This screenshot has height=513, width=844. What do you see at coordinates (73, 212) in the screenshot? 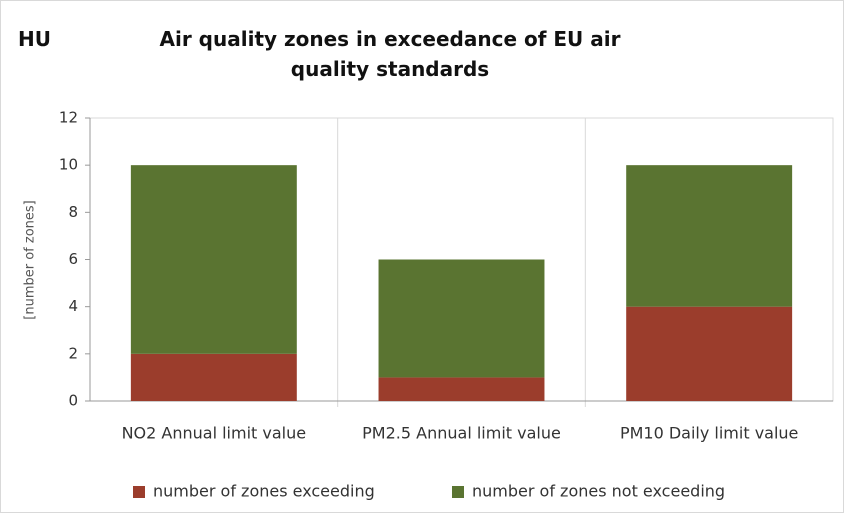
I see `y-tick-label: 8` at bounding box center [73, 212].